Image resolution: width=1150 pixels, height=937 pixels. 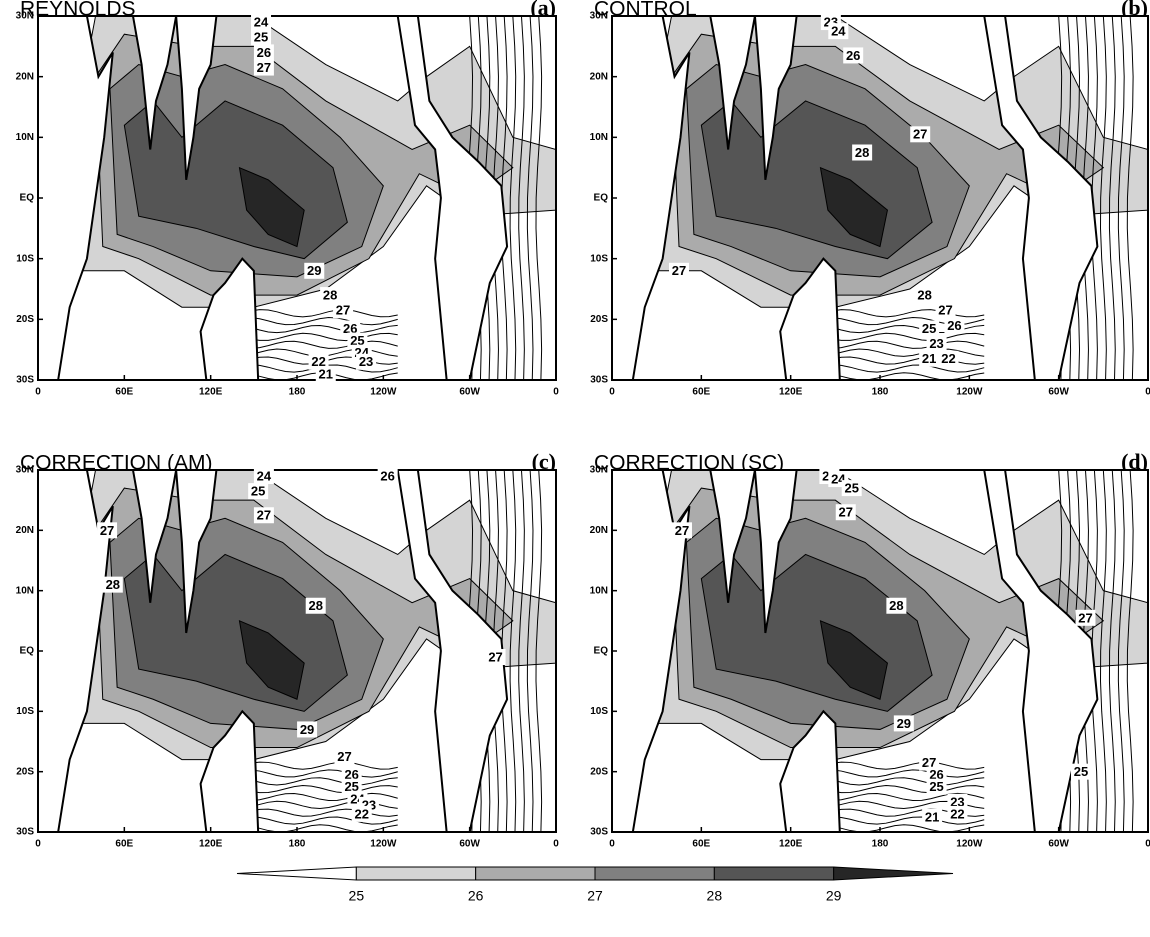 I want to click on lat-tick-label: 20N, so click(x=599, y=76).